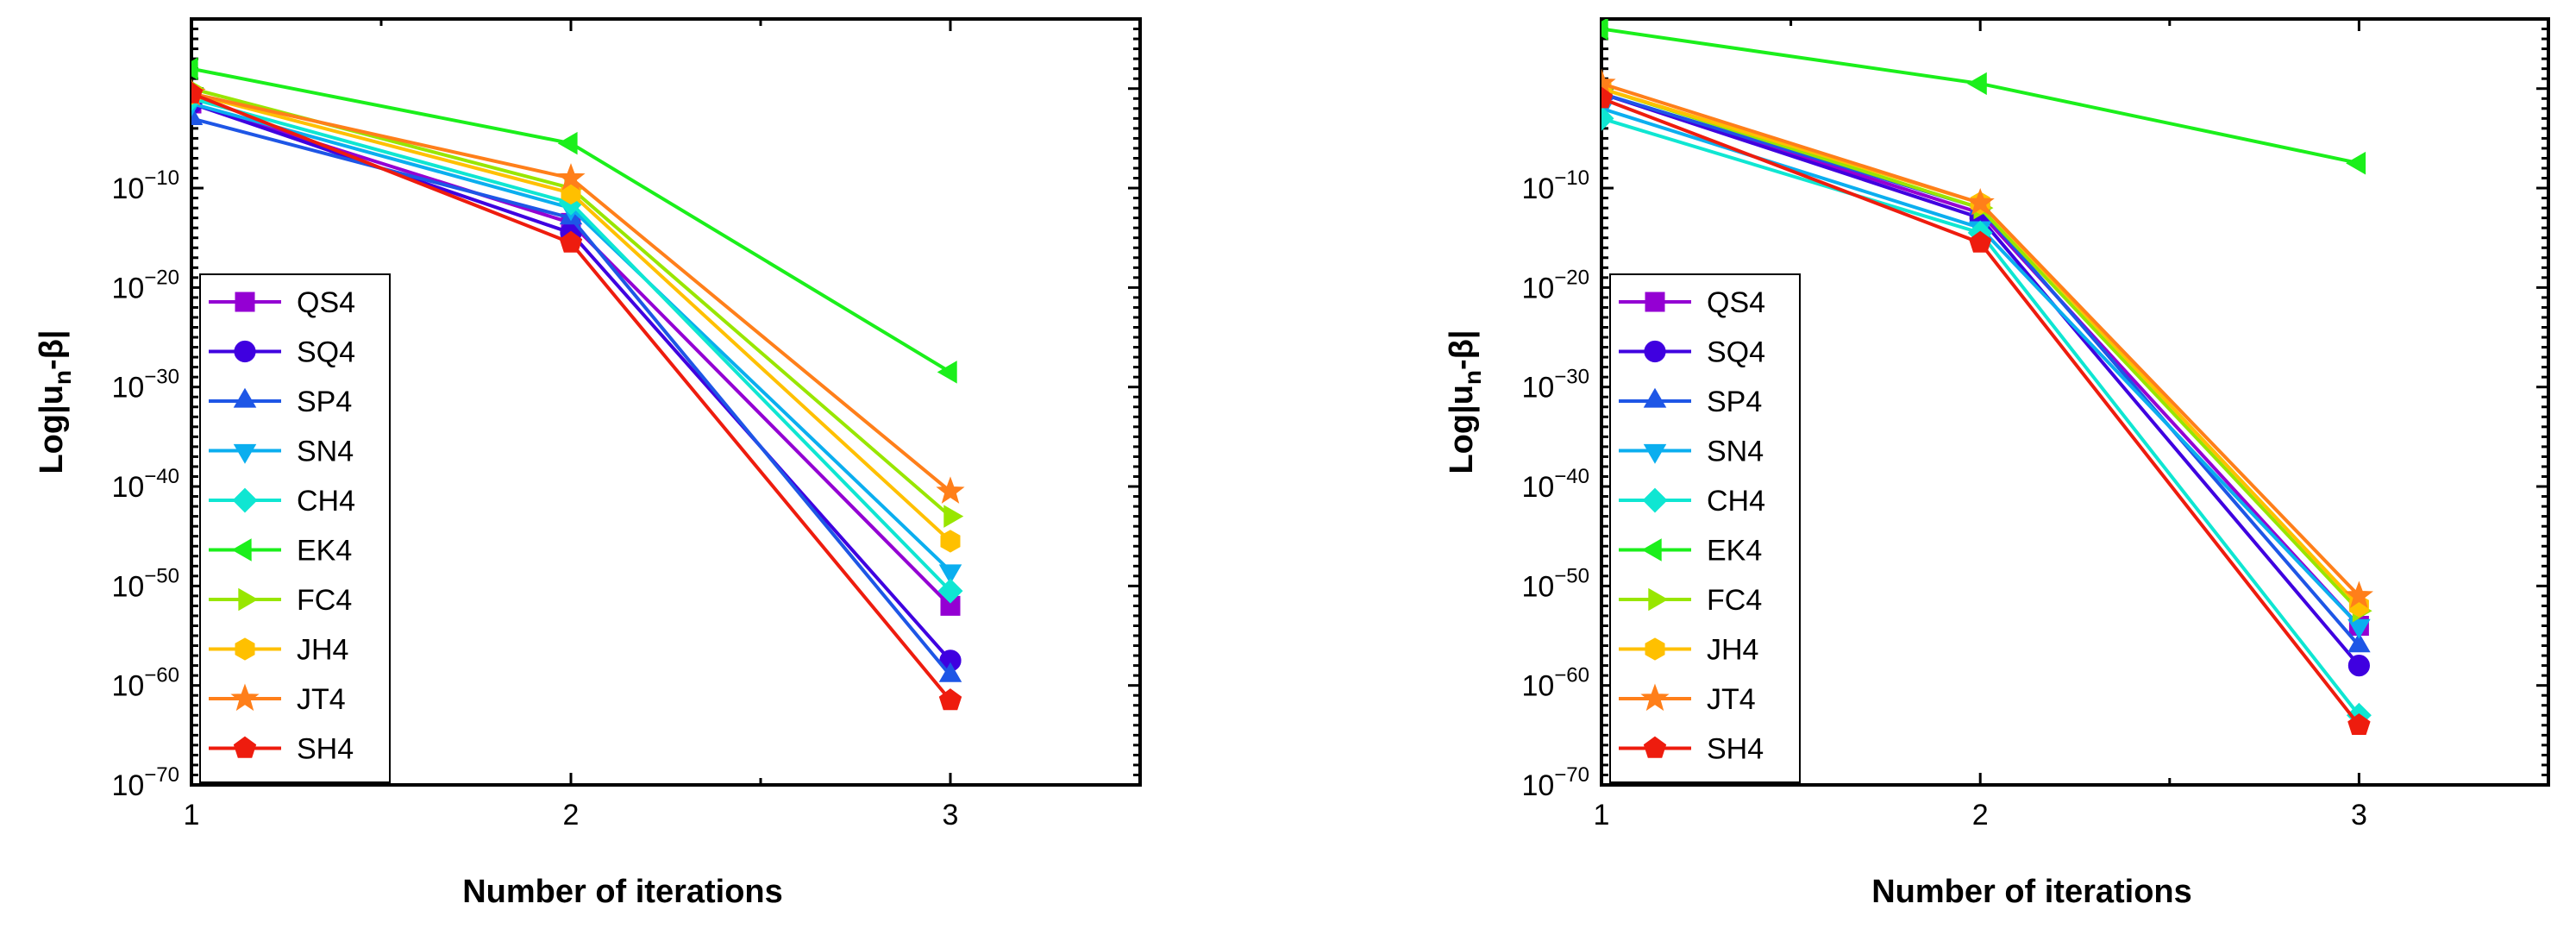  Describe the element at coordinates (950, 542) in the screenshot. I see `data-point-jh4` at that location.